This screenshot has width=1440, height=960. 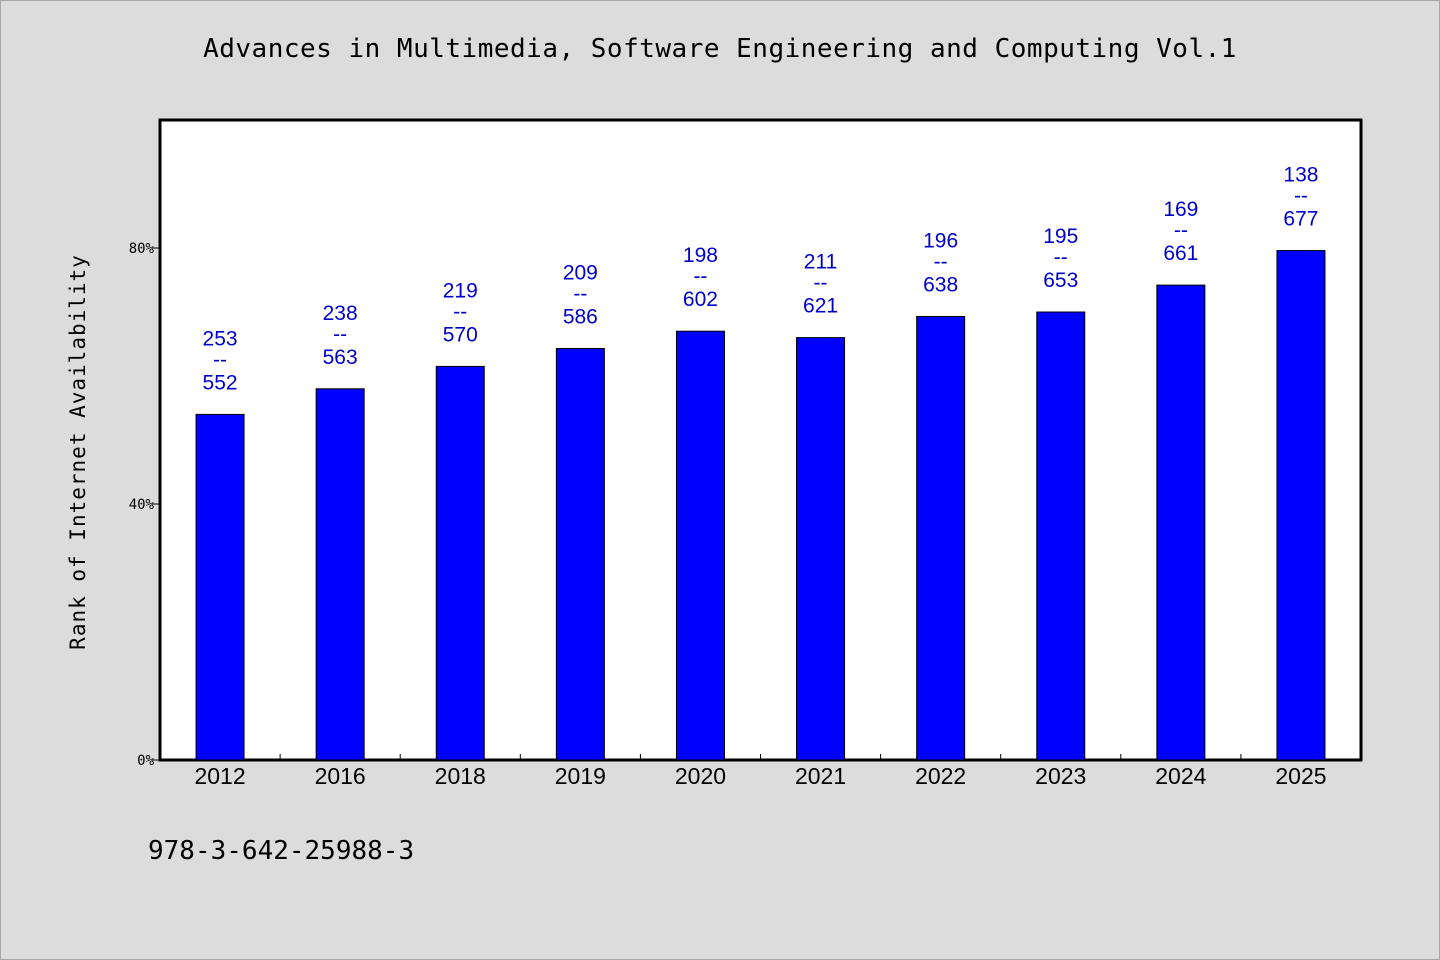 What do you see at coordinates (700, 299) in the screenshot?
I see `data-label-bottom: 602` at bounding box center [700, 299].